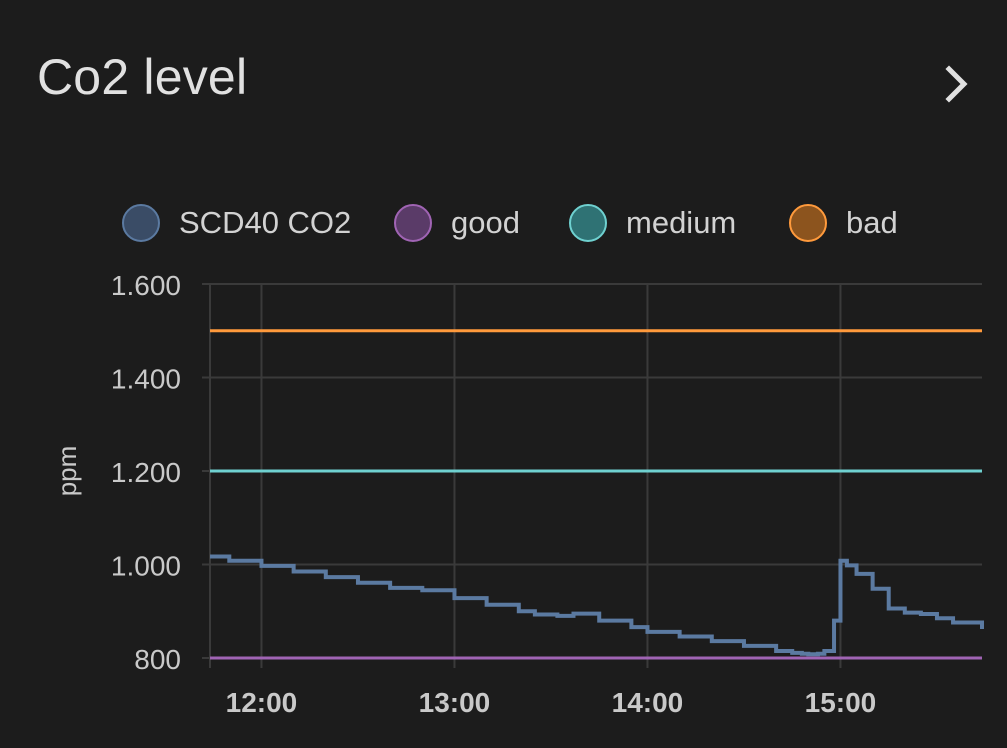  Describe the element at coordinates (843, 223) in the screenshot. I see `legend-item-bad: bad` at that location.